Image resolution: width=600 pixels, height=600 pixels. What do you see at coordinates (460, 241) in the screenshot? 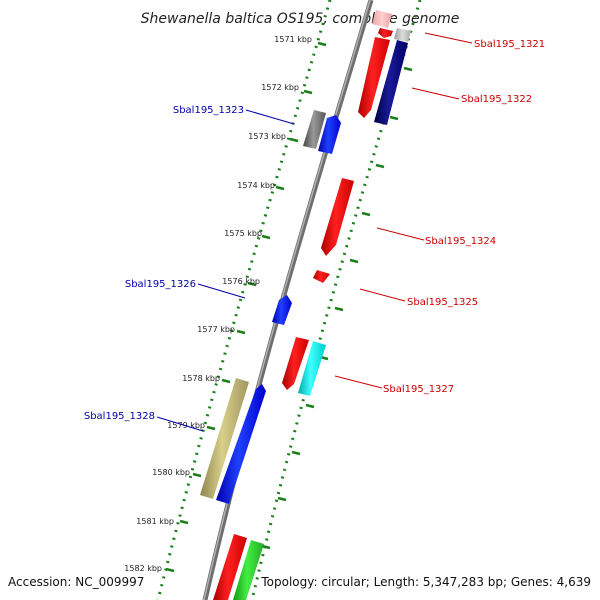
I see `gene-label-1324: Sbal195_1324` at bounding box center [460, 241].